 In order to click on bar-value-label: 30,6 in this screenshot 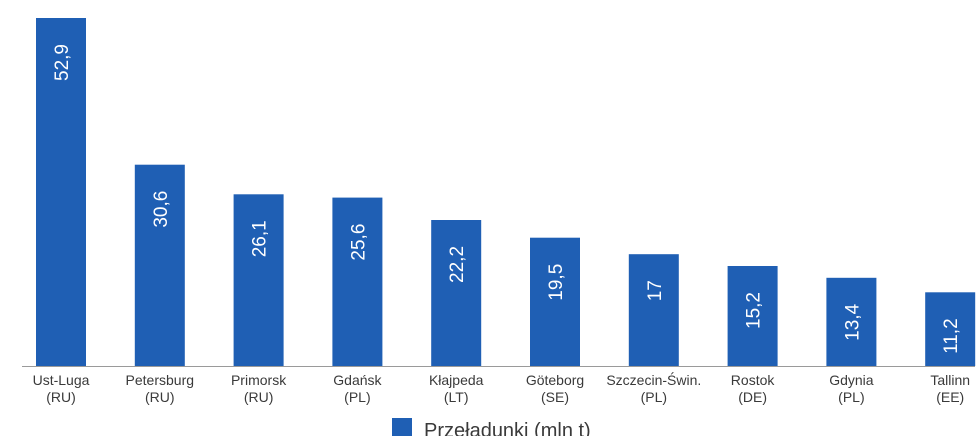, I will do `click(161, 209)`.